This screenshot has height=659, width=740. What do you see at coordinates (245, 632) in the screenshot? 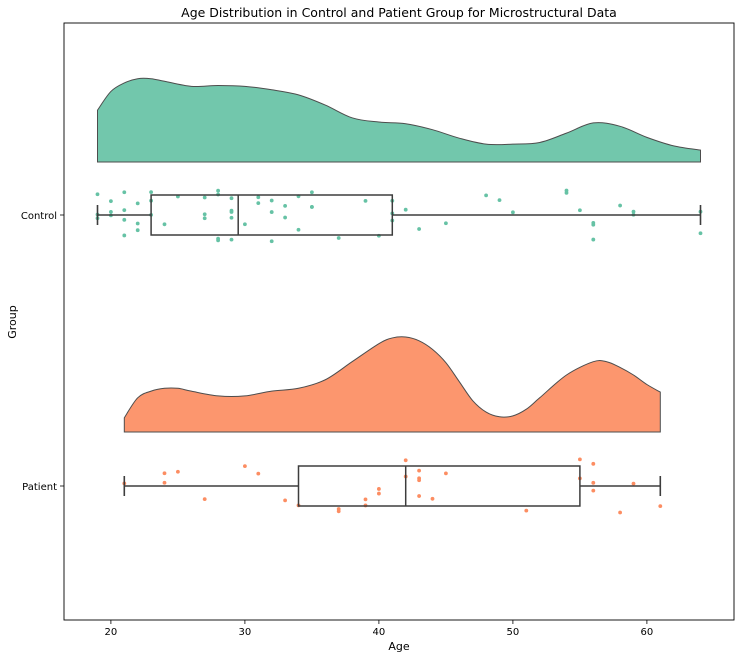
I see `x-tick-label: 30` at bounding box center [245, 632].